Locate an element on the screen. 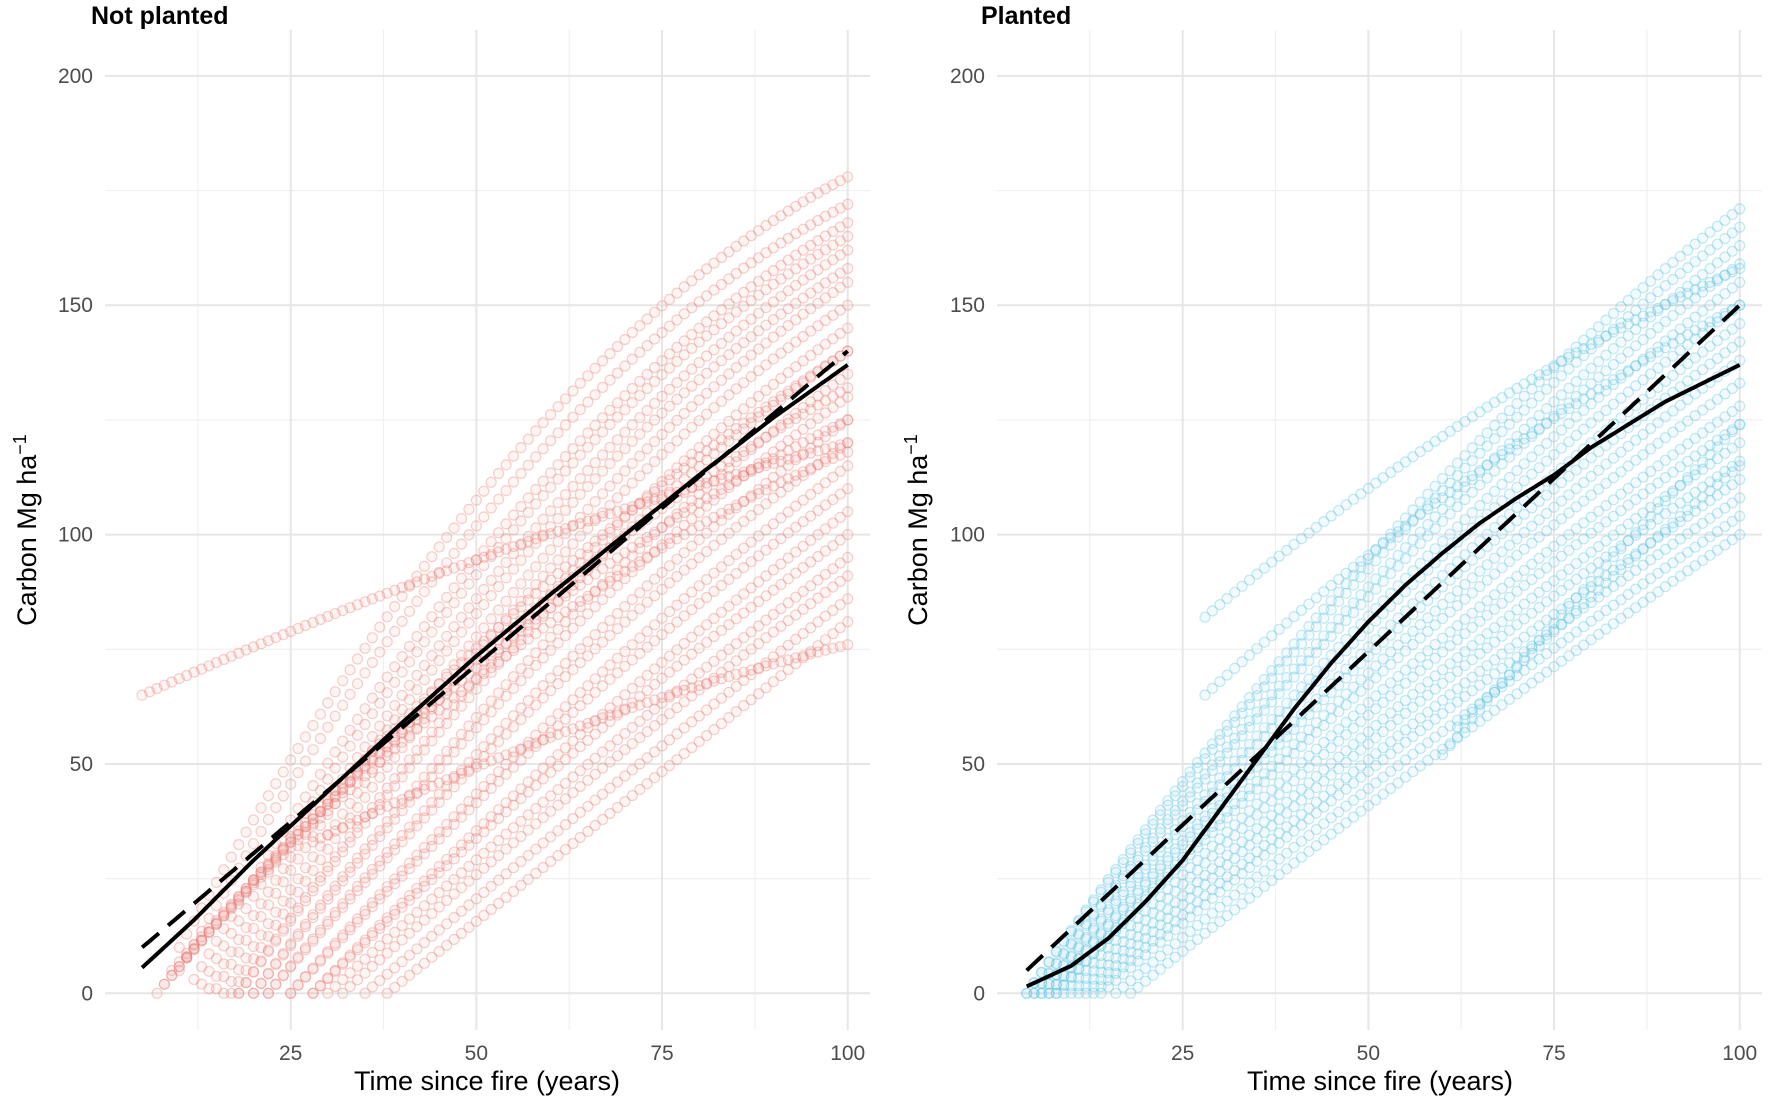  x-tick-label: 25 is located at coordinates (290, 1053).